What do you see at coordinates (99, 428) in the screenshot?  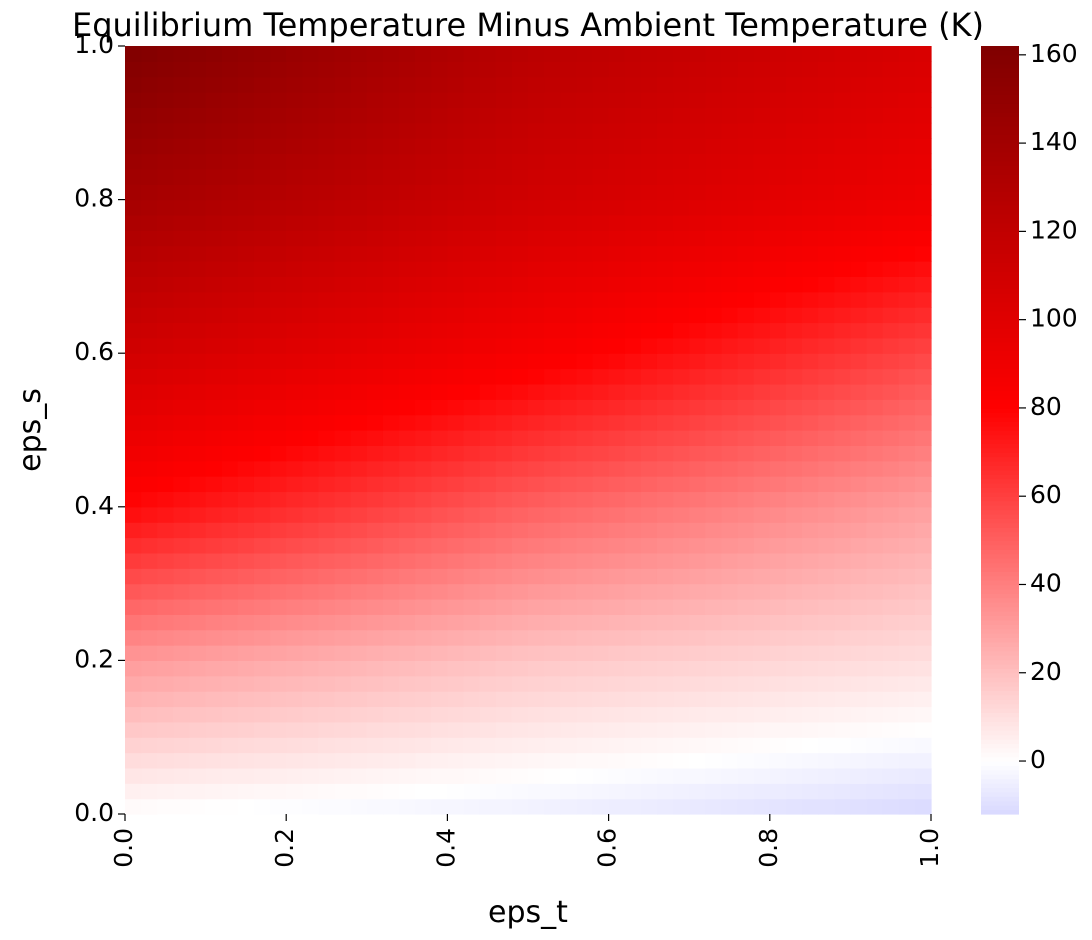 I see `y-axis: 0.00.20.40.60.81.0` at bounding box center [99, 428].